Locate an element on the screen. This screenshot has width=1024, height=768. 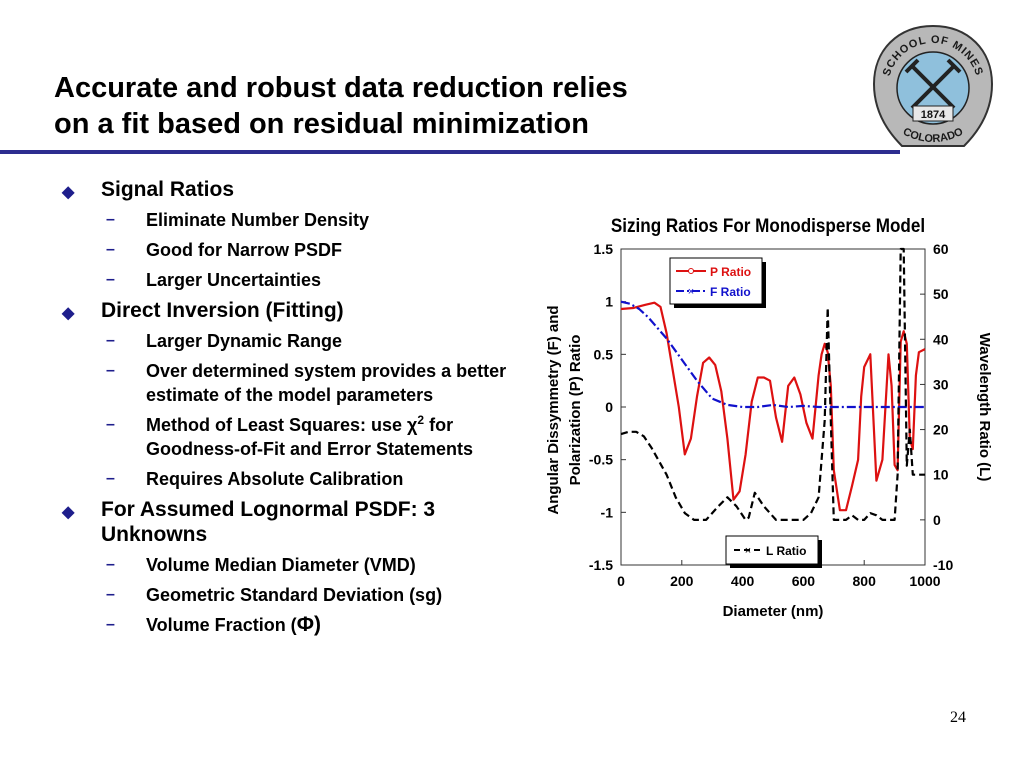
x-tick-label: 400 is located at coordinates (743, 581).